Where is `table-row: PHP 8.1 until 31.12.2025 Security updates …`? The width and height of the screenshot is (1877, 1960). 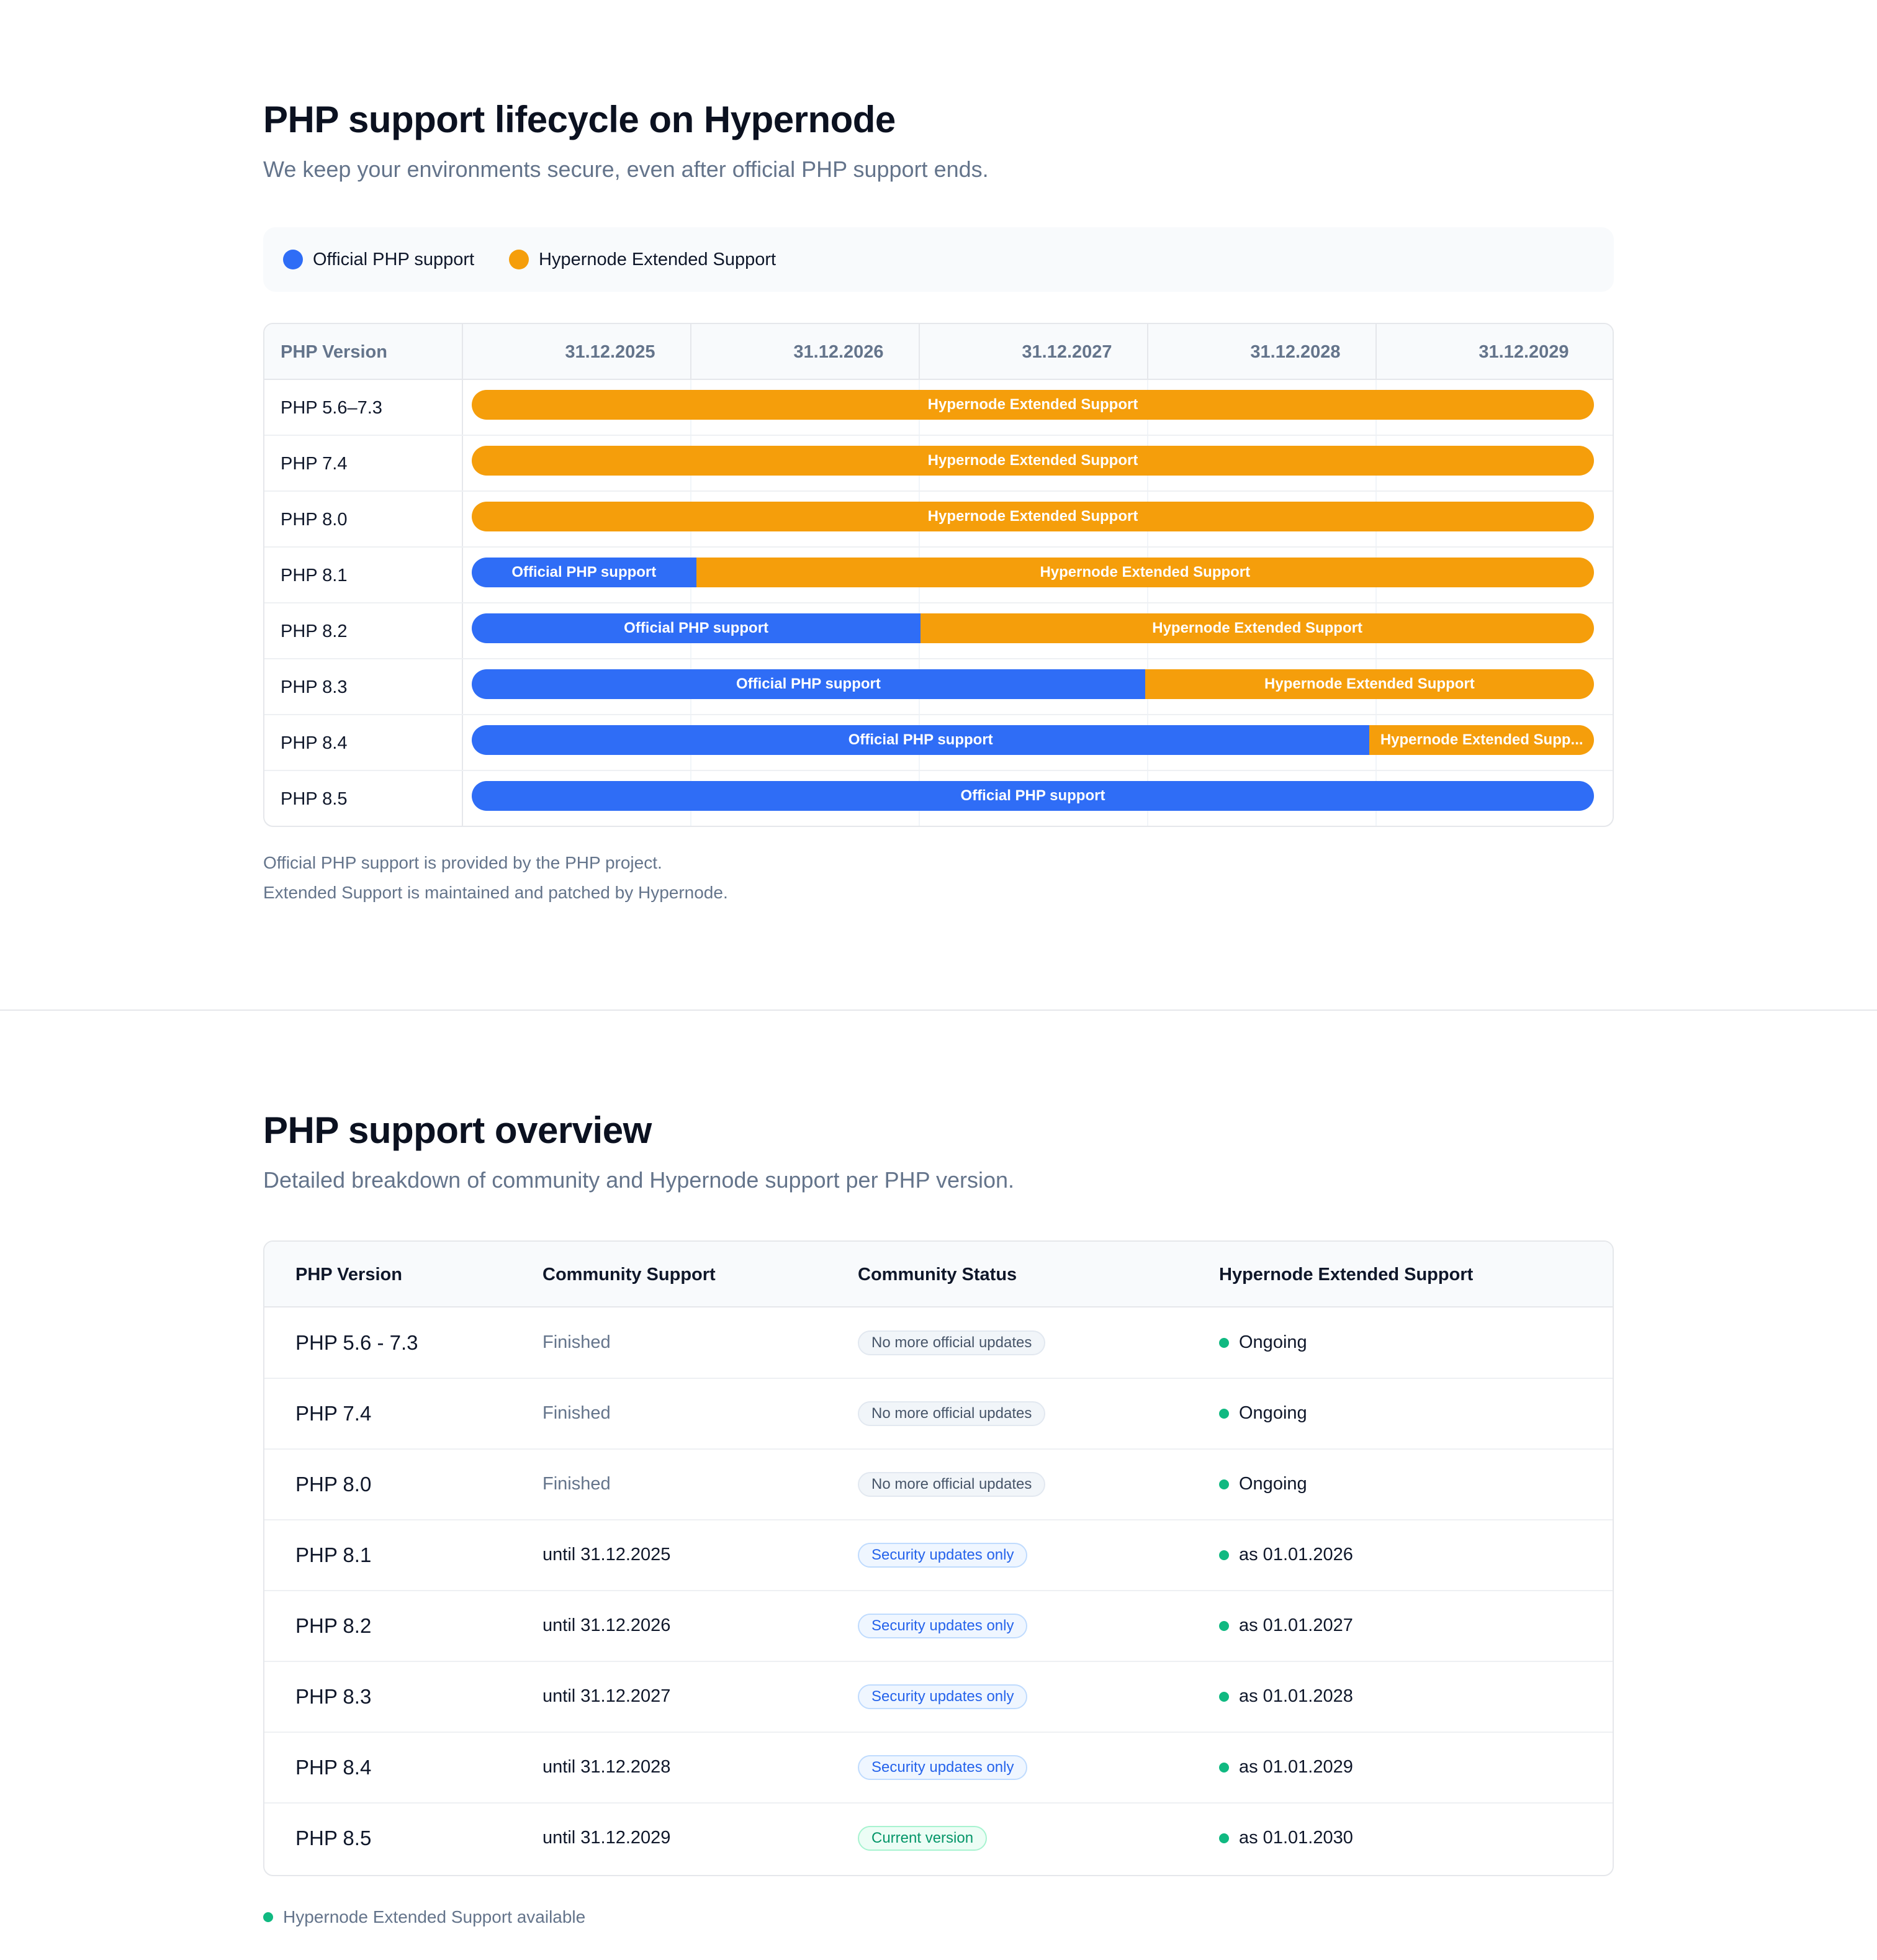
table-row: PHP 8.1 until 31.12.2025 Security updates … is located at coordinates (939, 1555).